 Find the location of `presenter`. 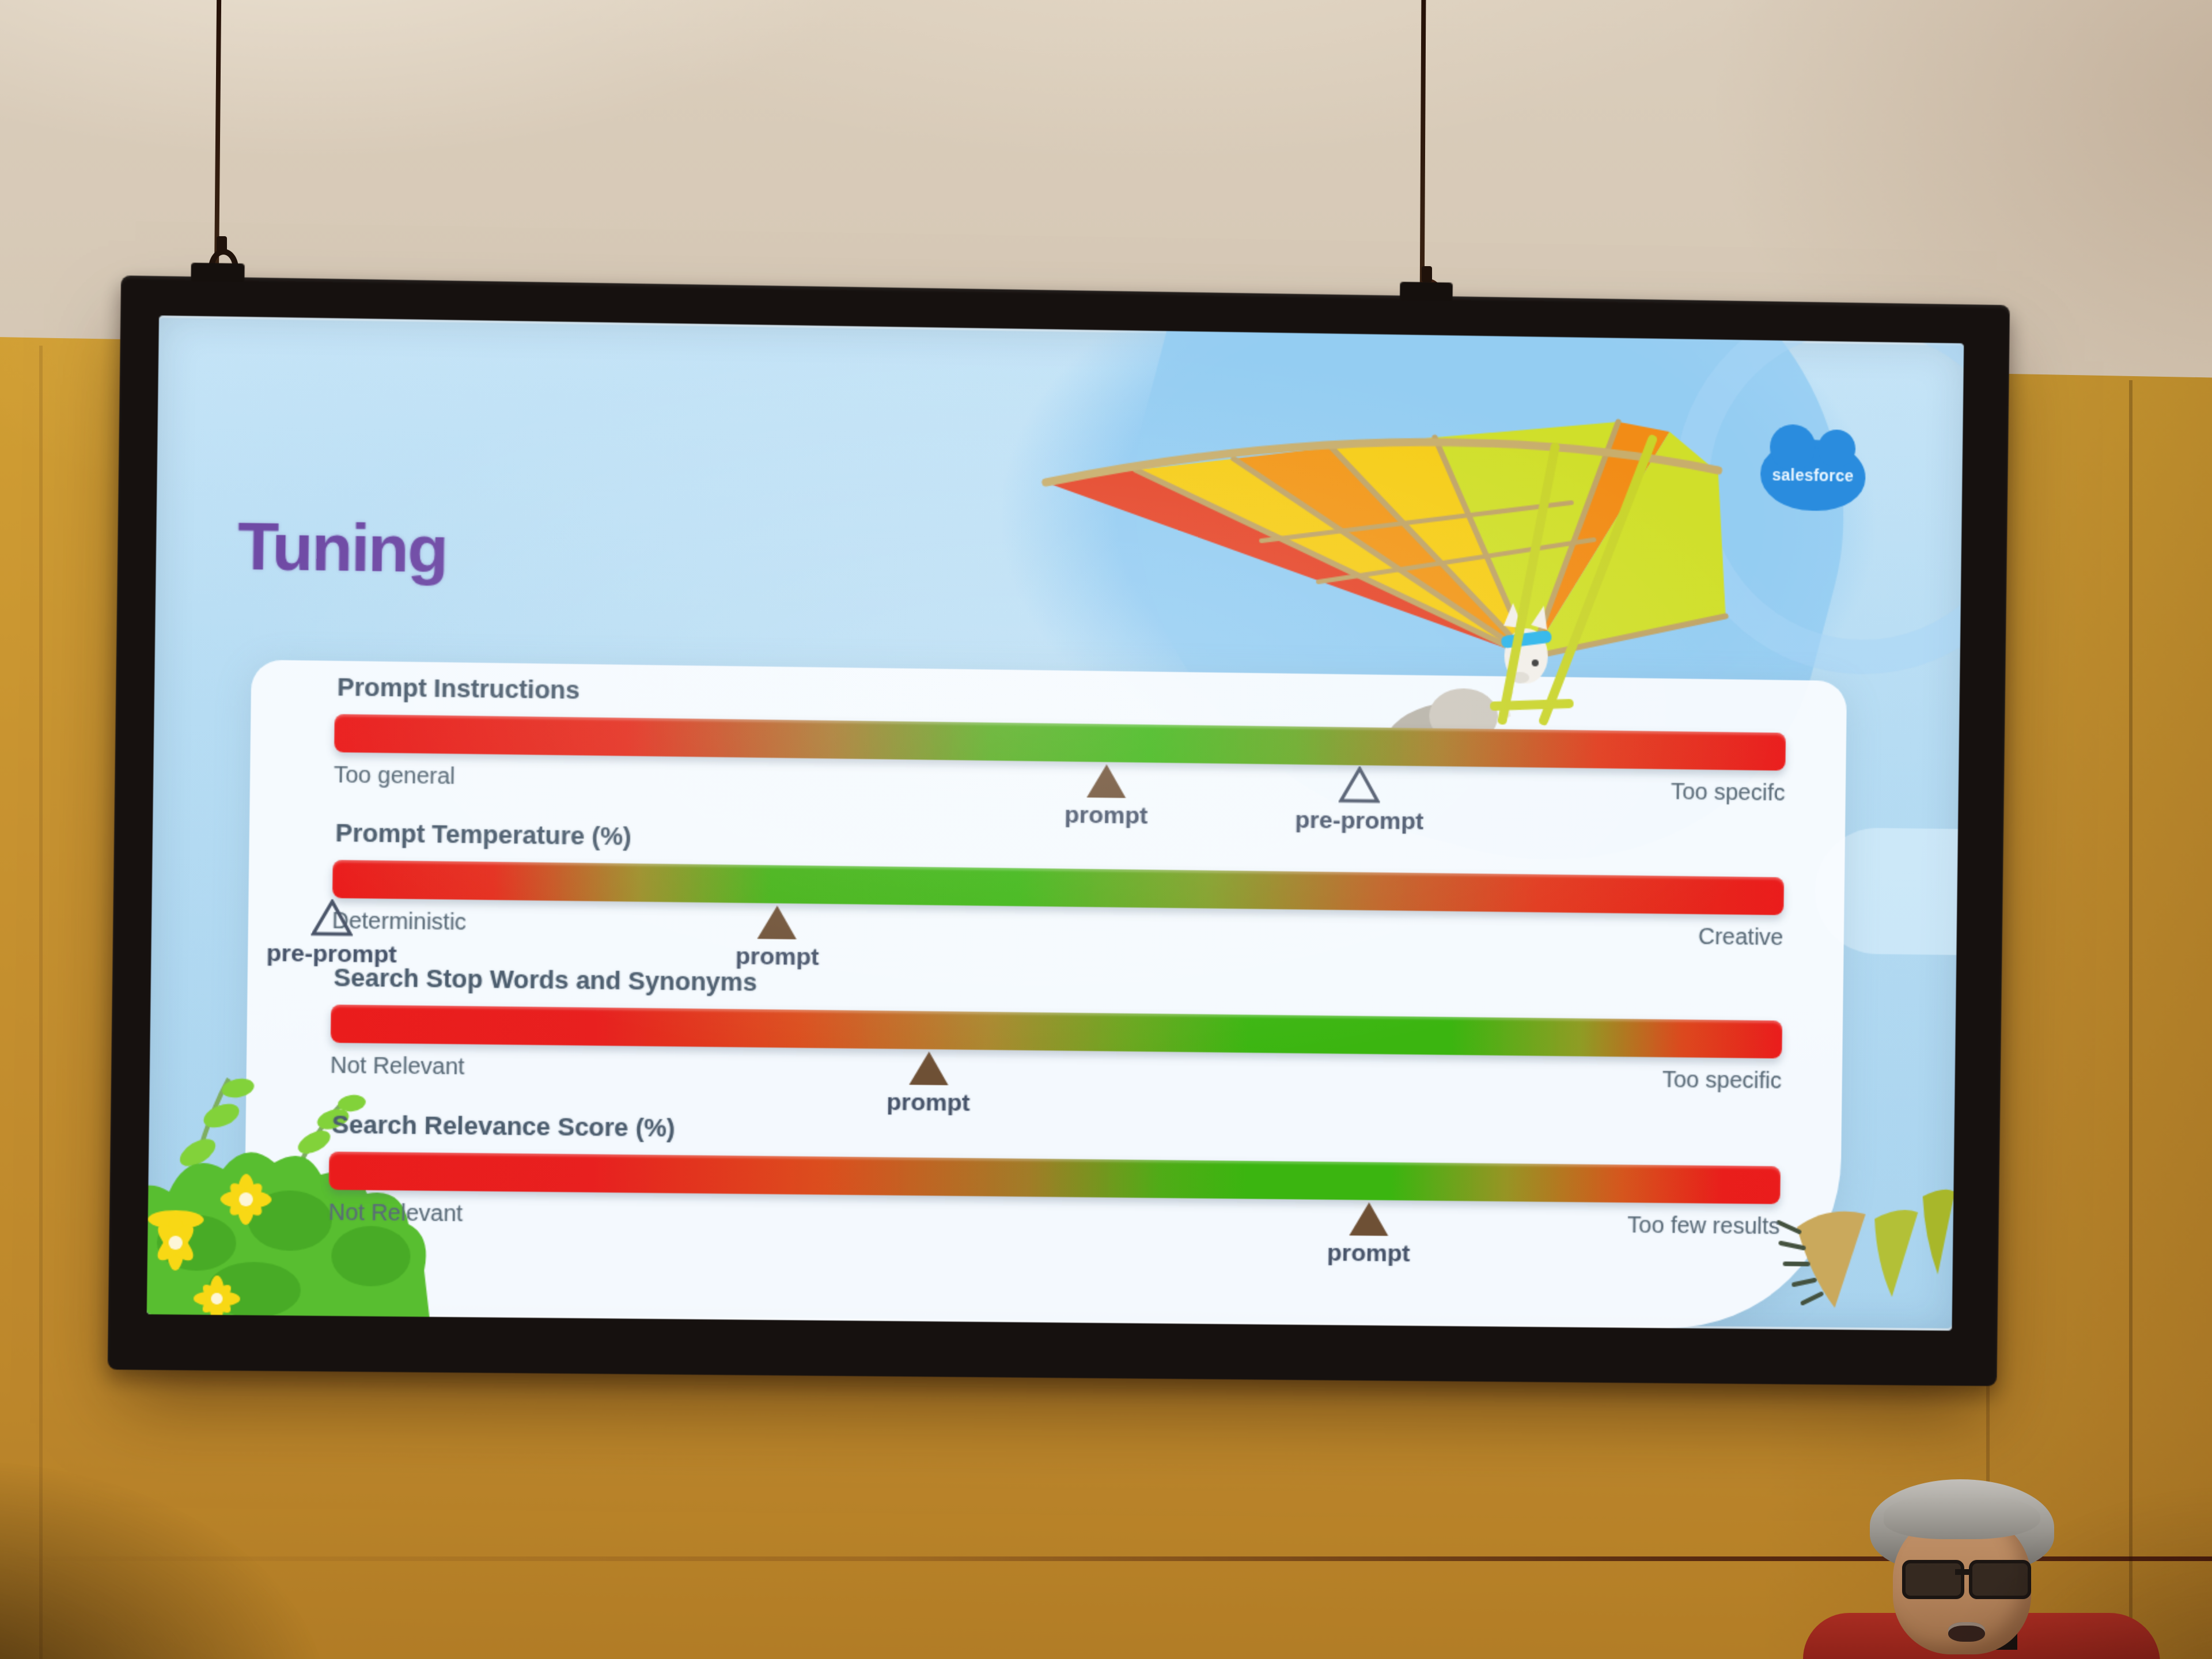

presenter is located at coordinates (1981, 1569).